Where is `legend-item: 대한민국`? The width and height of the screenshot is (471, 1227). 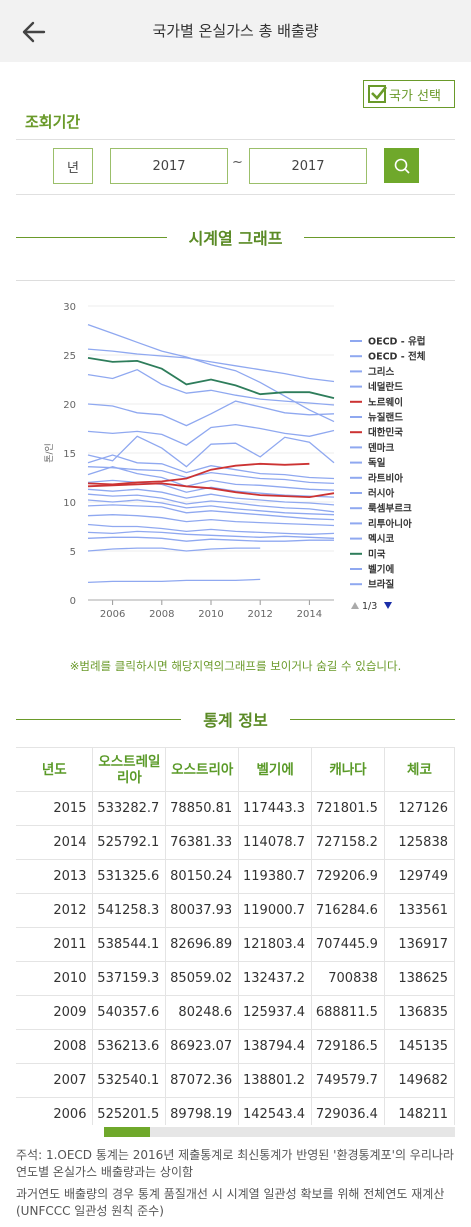 legend-item: 대한민국 is located at coordinates (376, 433).